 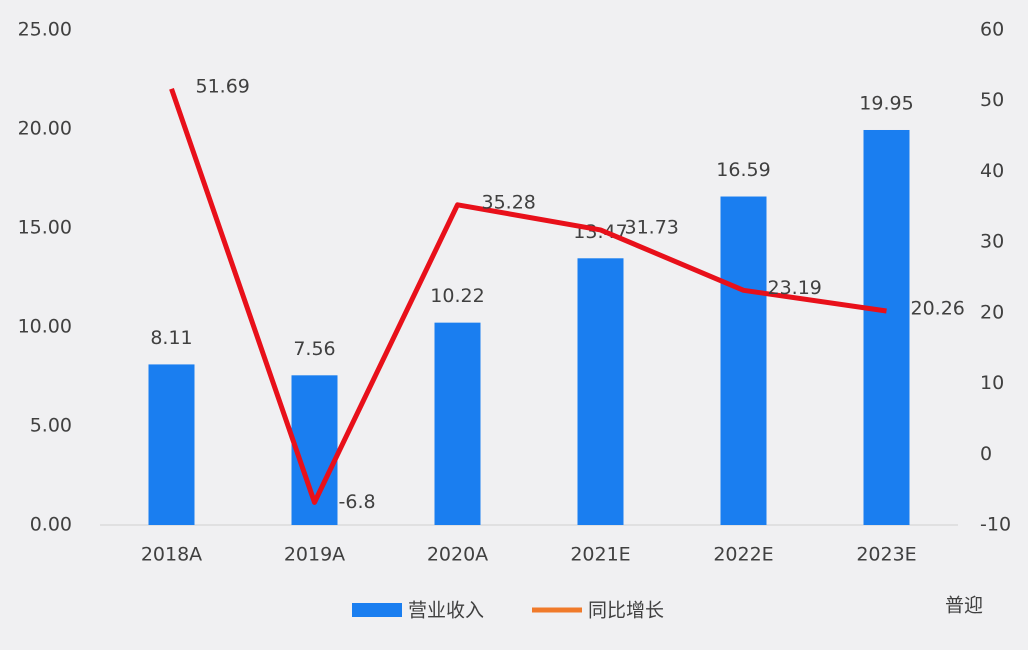 What do you see at coordinates (995, 525) in the screenshot?
I see `y2-tick-label: -10` at bounding box center [995, 525].